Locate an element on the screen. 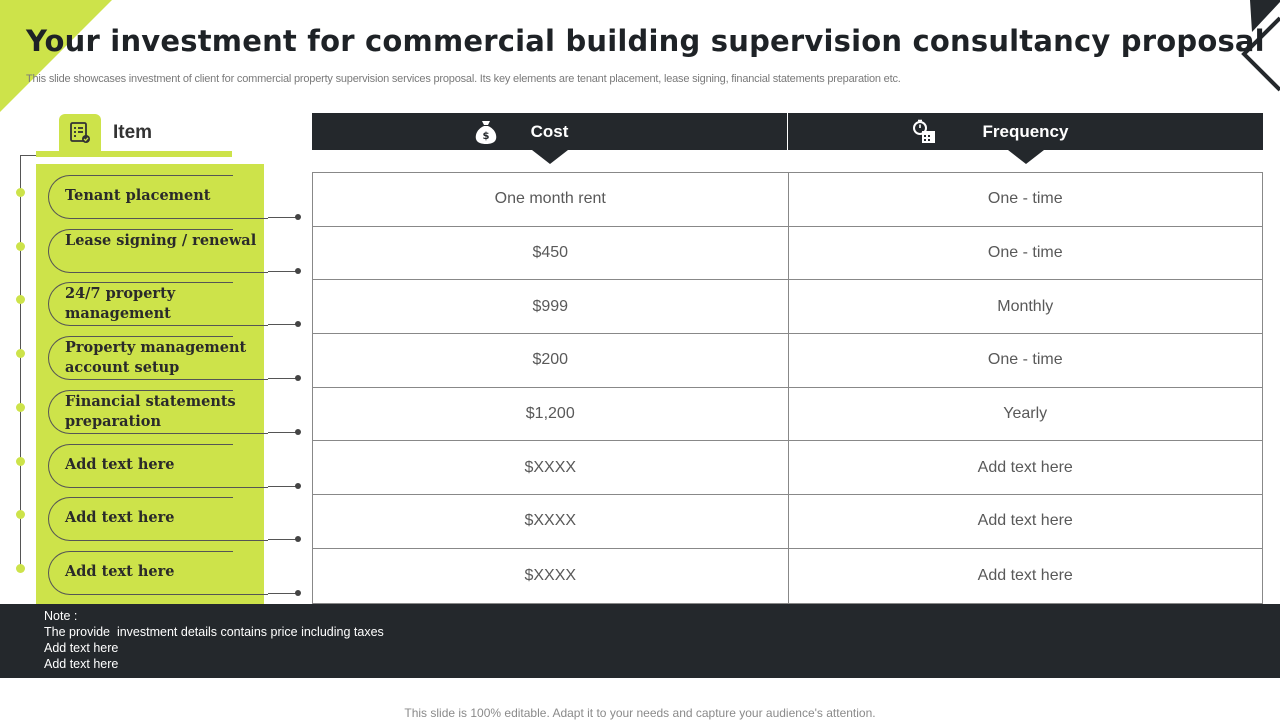 This screenshot has height=720, width=1280. item-header-underline is located at coordinates (134, 154).